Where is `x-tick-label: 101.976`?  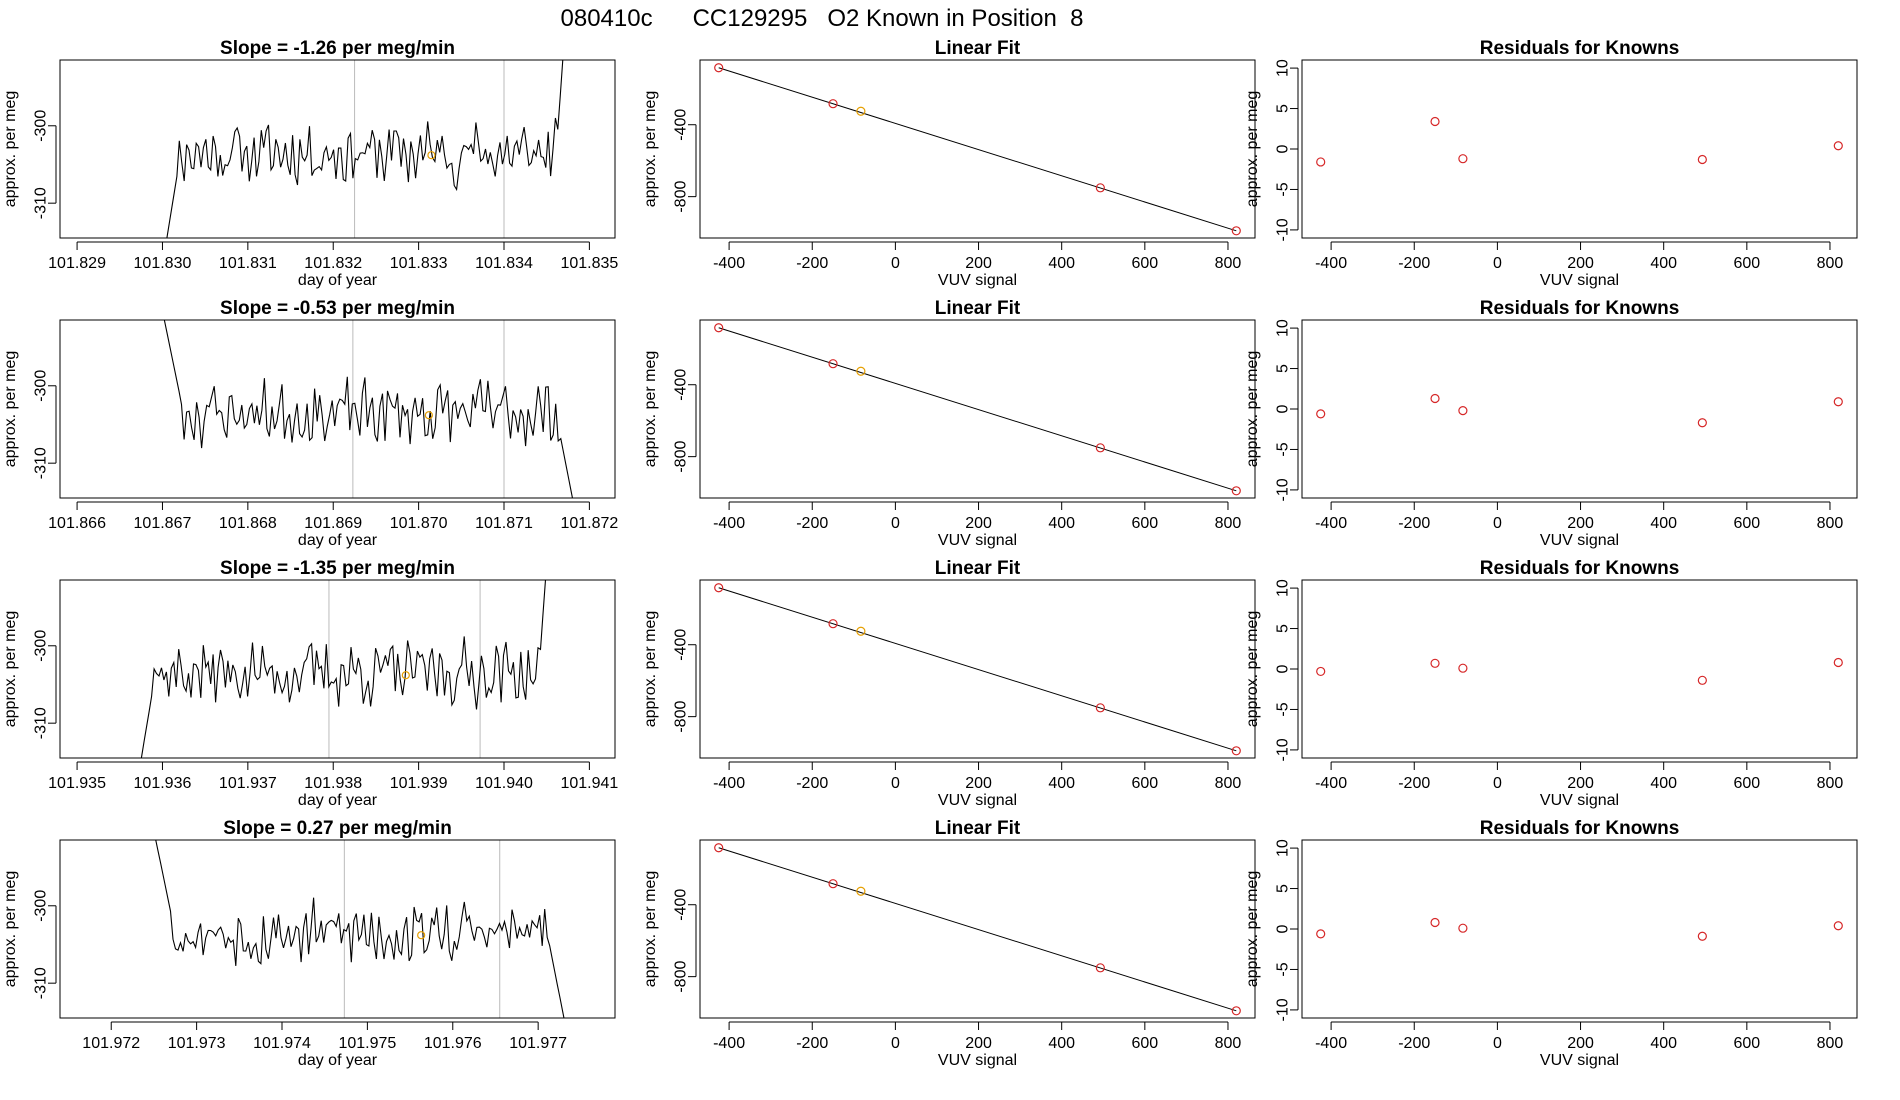
x-tick-label: 101.976 is located at coordinates (453, 1043).